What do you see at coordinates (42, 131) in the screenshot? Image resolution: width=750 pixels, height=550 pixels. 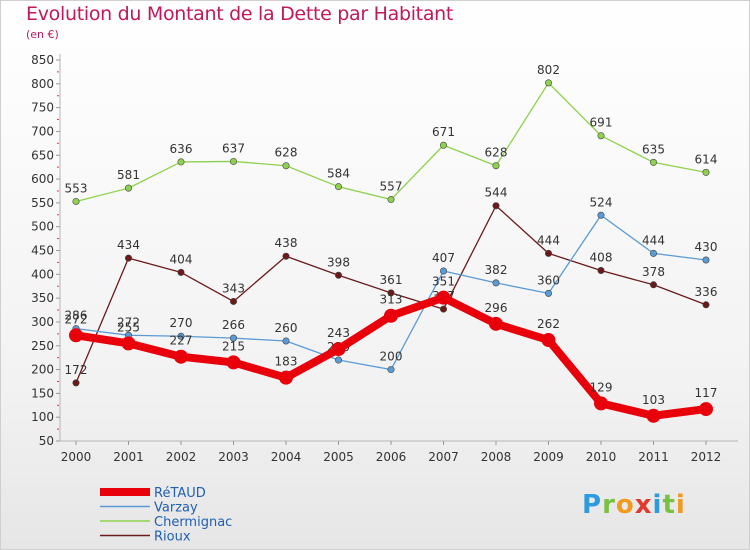 I see `y-tick-label: 700` at bounding box center [42, 131].